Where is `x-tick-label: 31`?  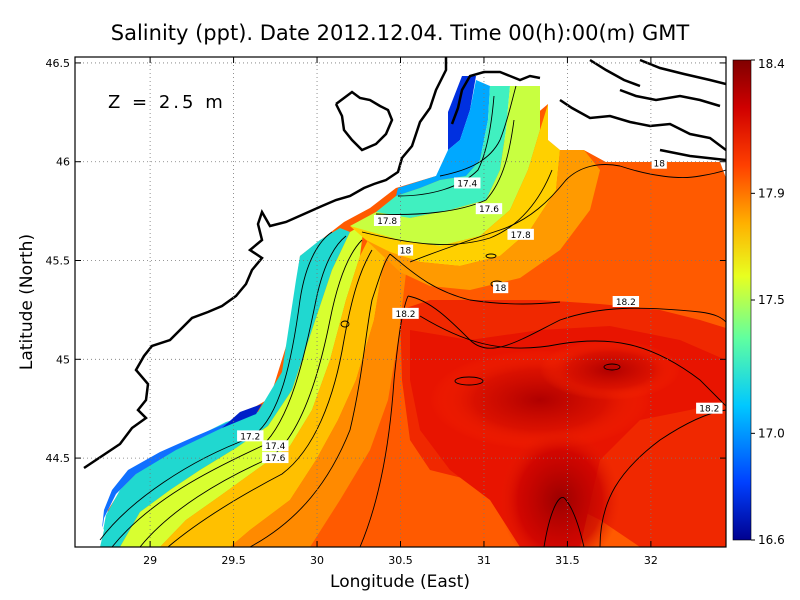 x-tick-label: 31 is located at coordinates (484, 560).